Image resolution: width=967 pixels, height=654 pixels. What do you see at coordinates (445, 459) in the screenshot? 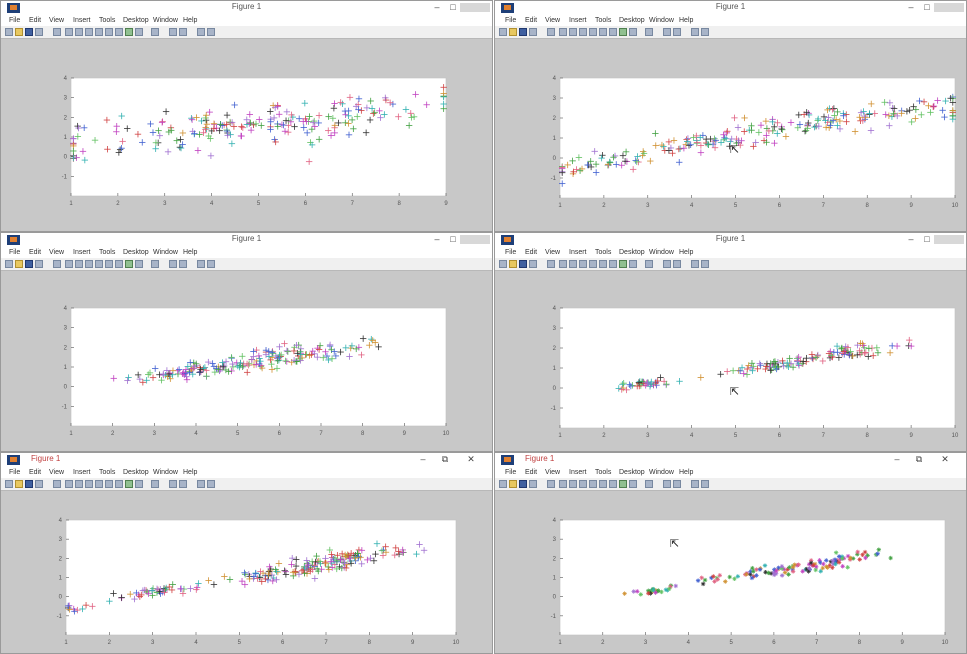
I see `maximize-button: ⧉` at bounding box center [445, 459].